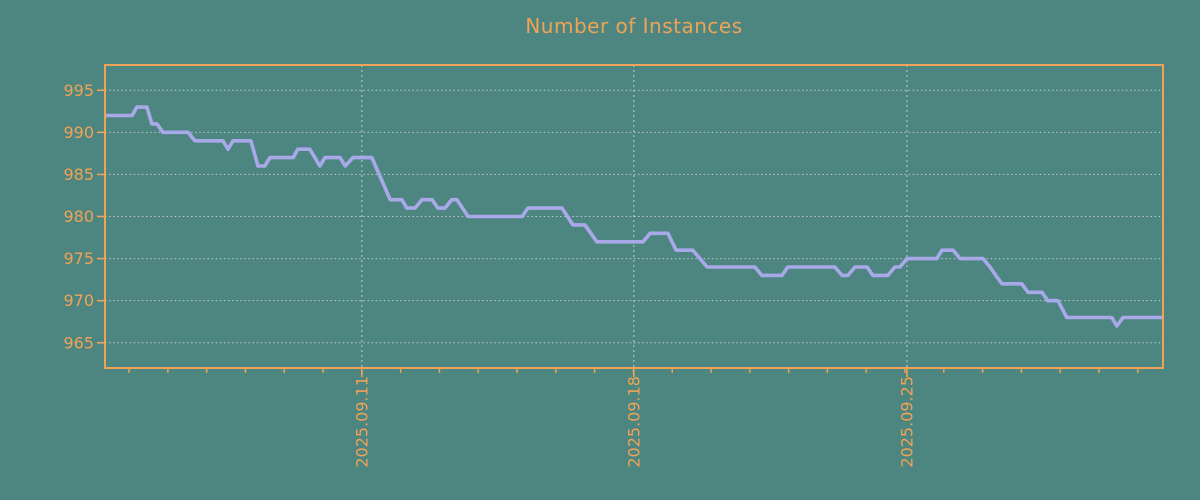 The image size is (1200, 500). I want to click on x-tick-labels: 2025.09.11 2025.09.18 2025.09.25, so click(634, 422).